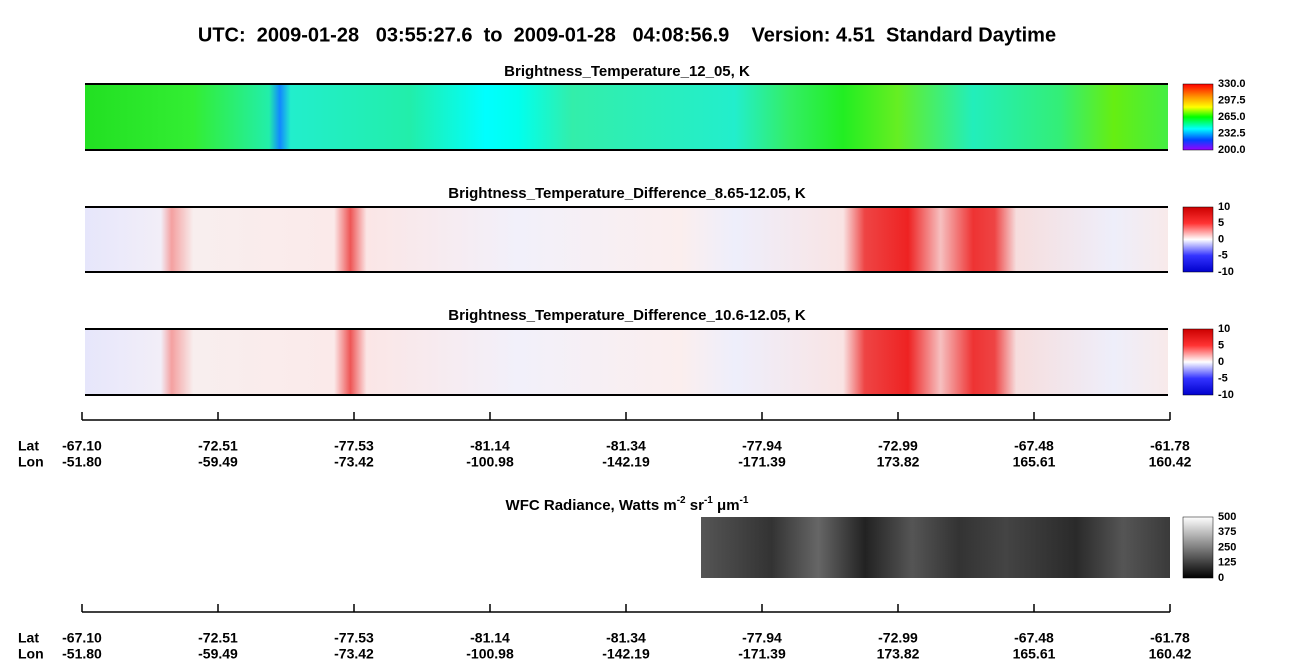 The width and height of the screenshot is (1300, 667). Describe the element at coordinates (1232, 117) in the screenshot. I see `colorbar-label: 265.0` at that location.